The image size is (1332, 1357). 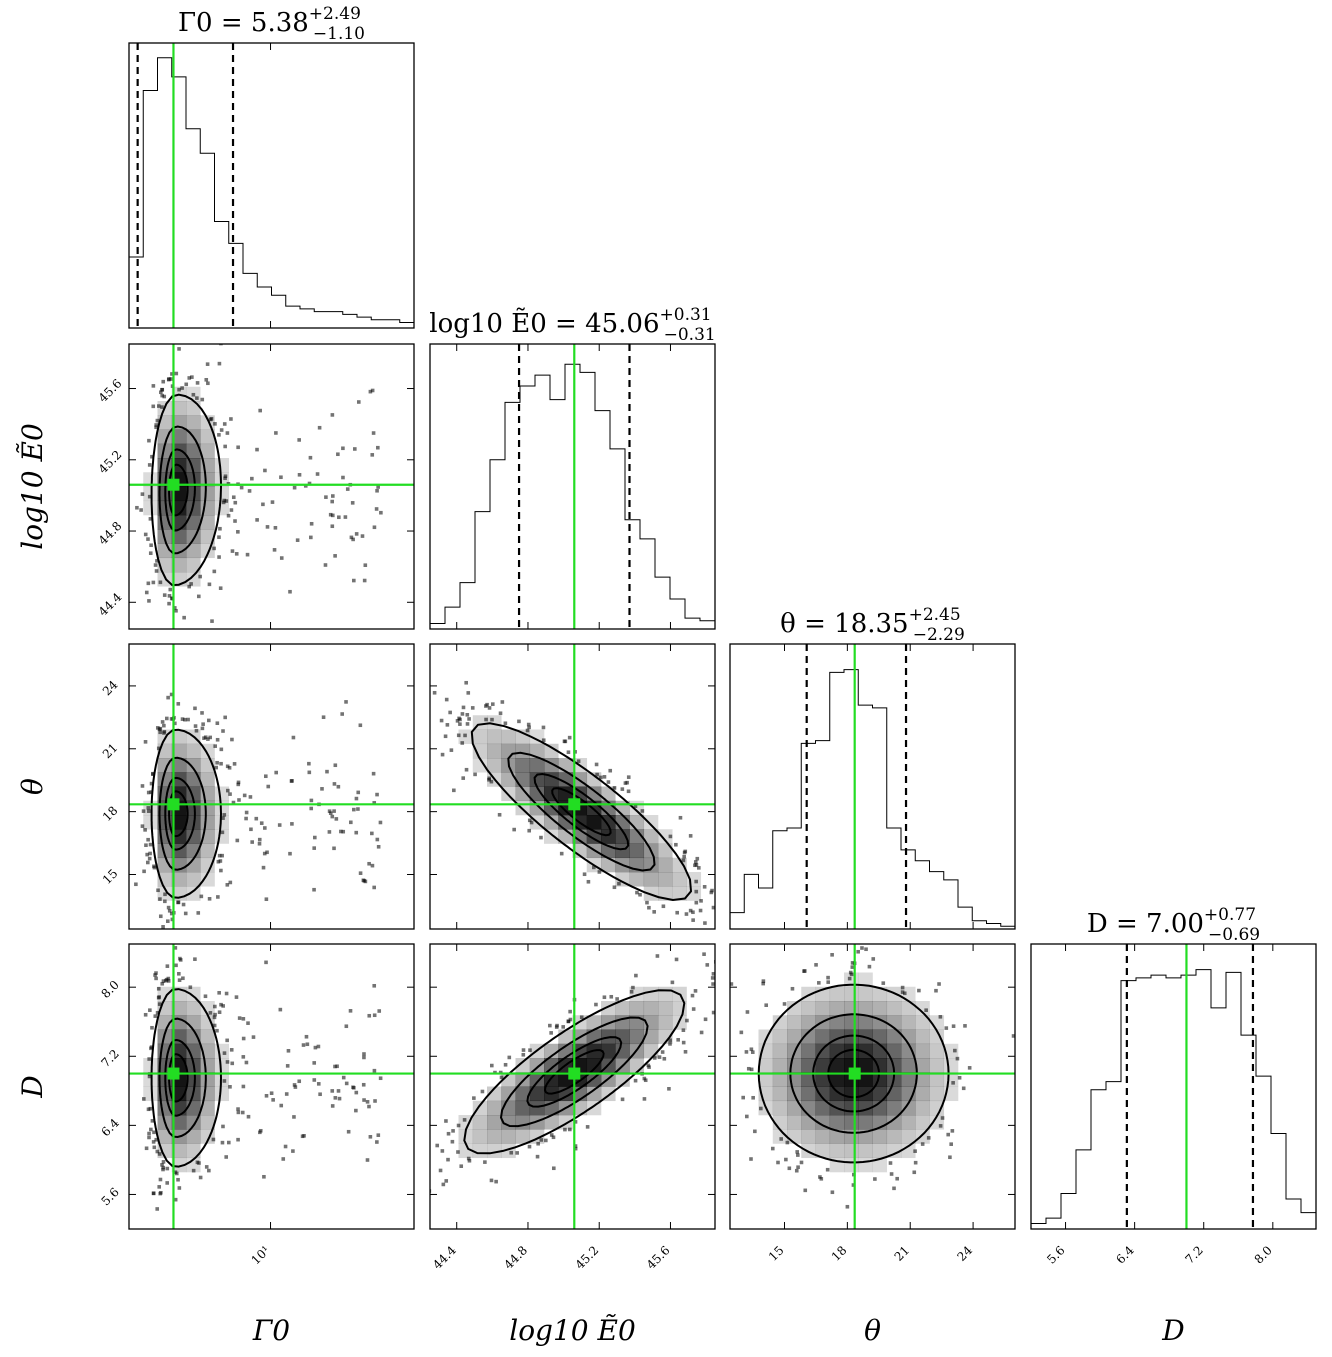 What do you see at coordinates (261, 1255) in the screenshot?
I see `x-tick-label: 10¹` at bounding box center [261, 1255].